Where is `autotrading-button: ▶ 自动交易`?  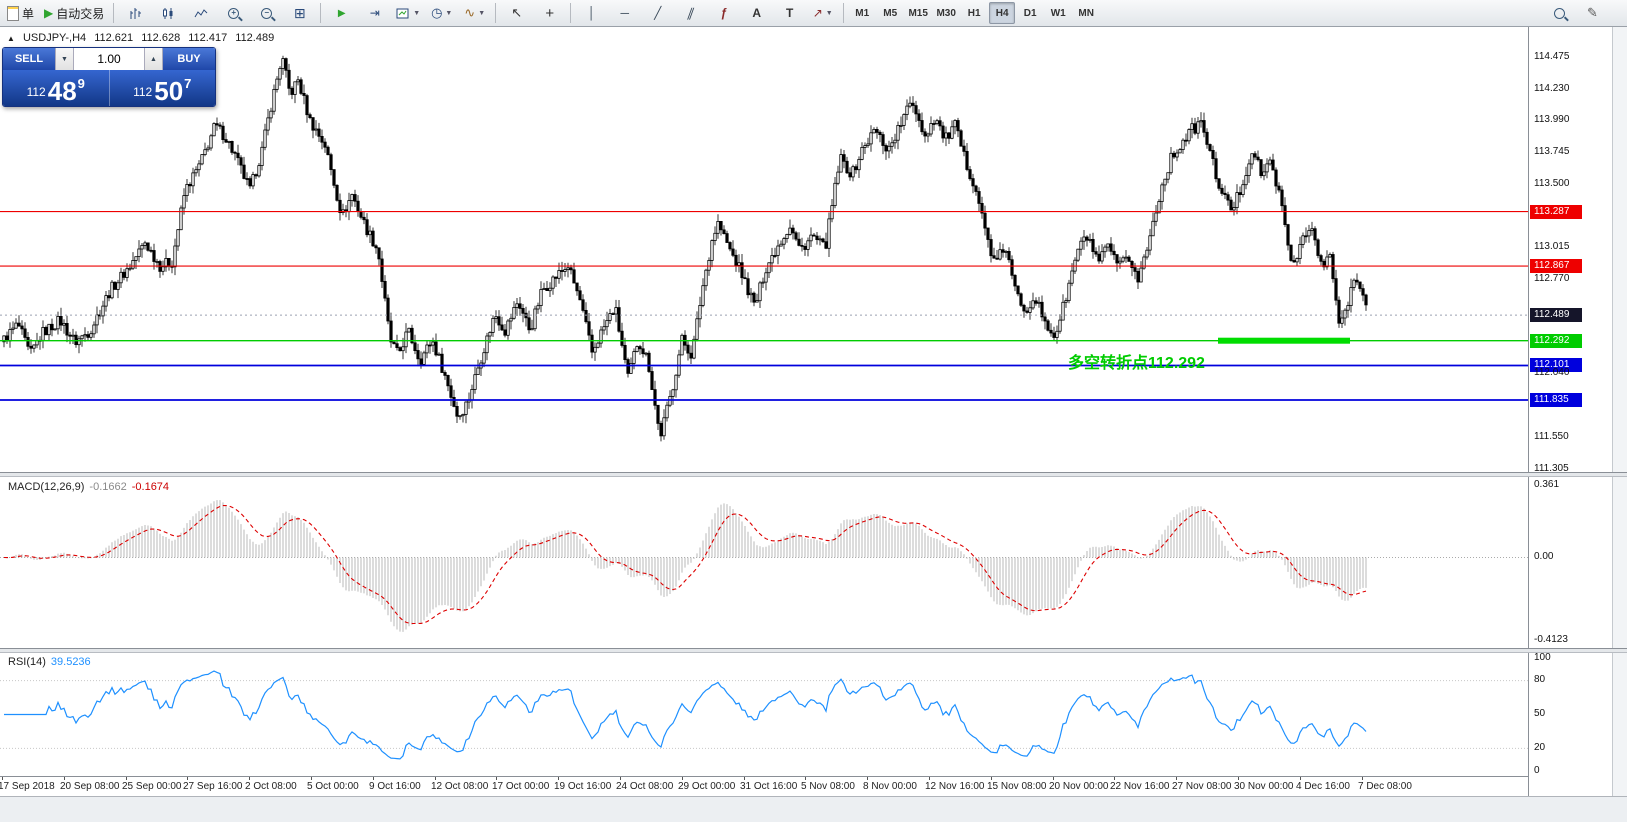 autotrading-button: ▶ 自动交易 is located at coordinates (74, 13).